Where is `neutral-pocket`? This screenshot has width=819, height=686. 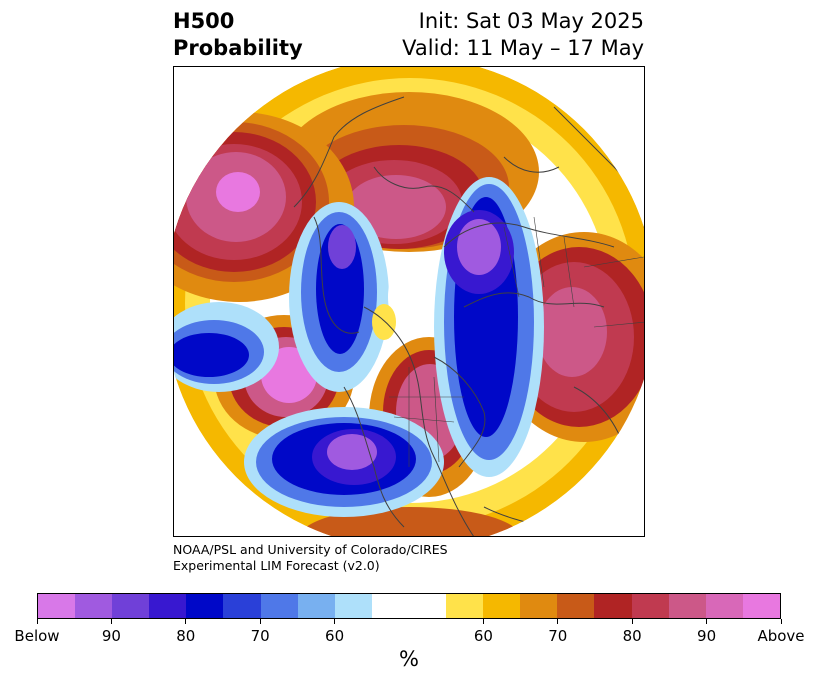 neutral-pocket is located at coordinates (410, 297).